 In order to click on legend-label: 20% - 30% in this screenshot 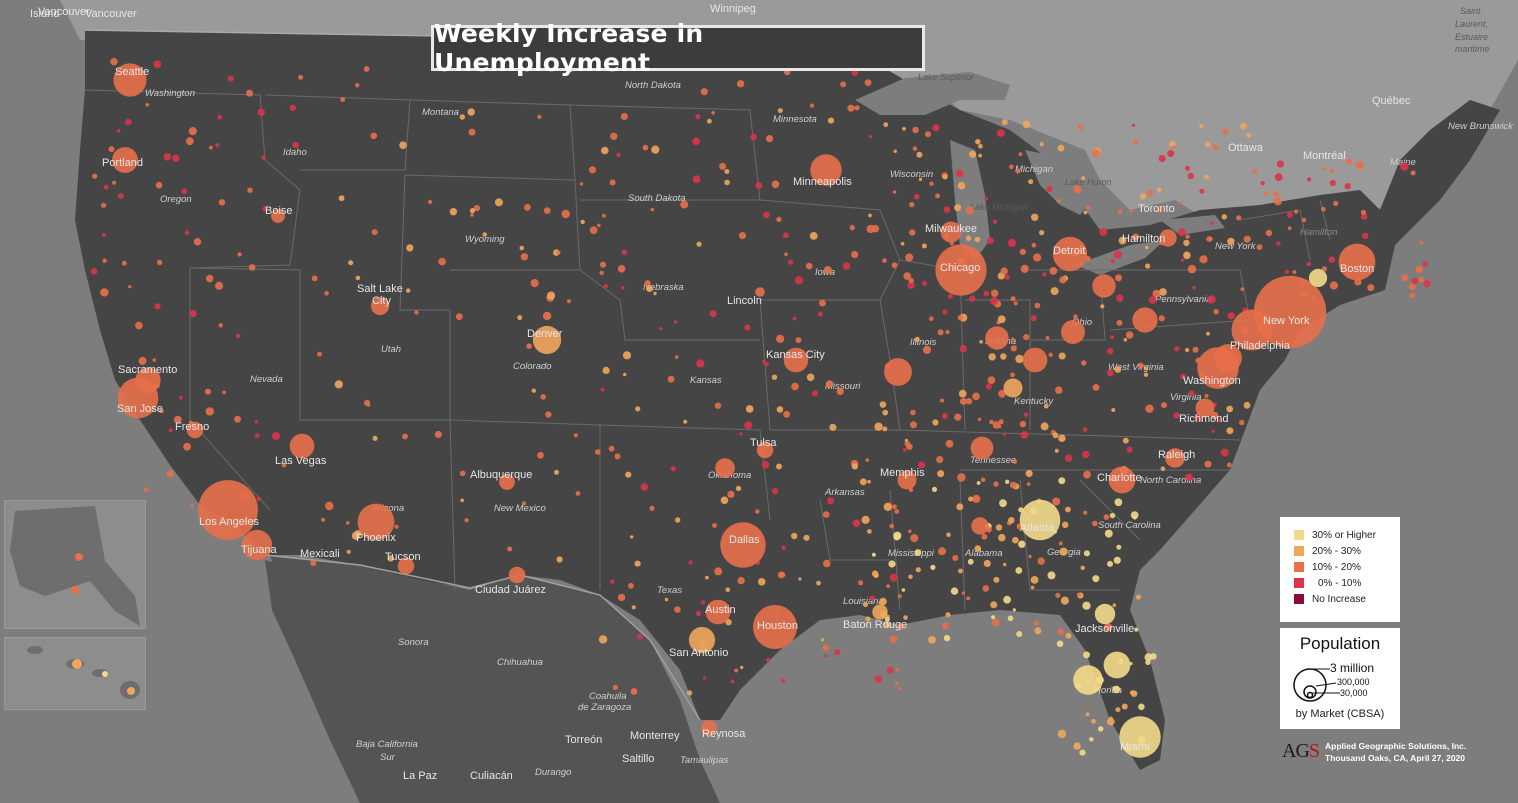, I will do `click(1336, 551)`.